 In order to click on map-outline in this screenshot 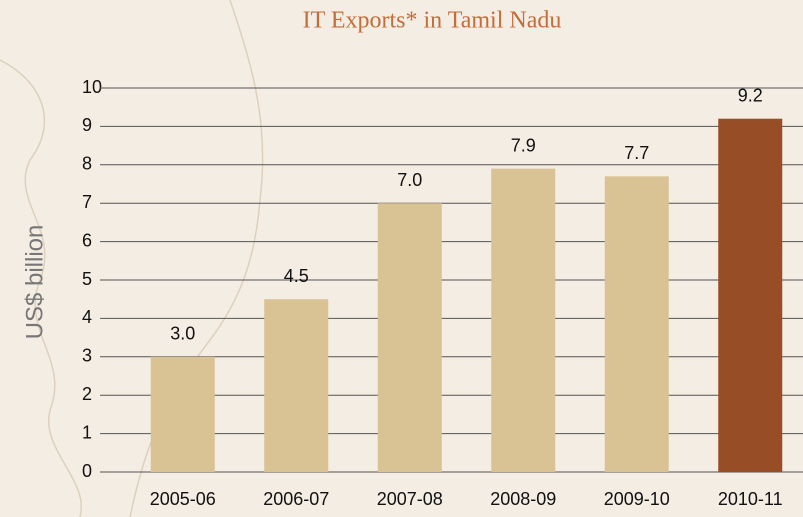, I will do `click(41, 288)`.